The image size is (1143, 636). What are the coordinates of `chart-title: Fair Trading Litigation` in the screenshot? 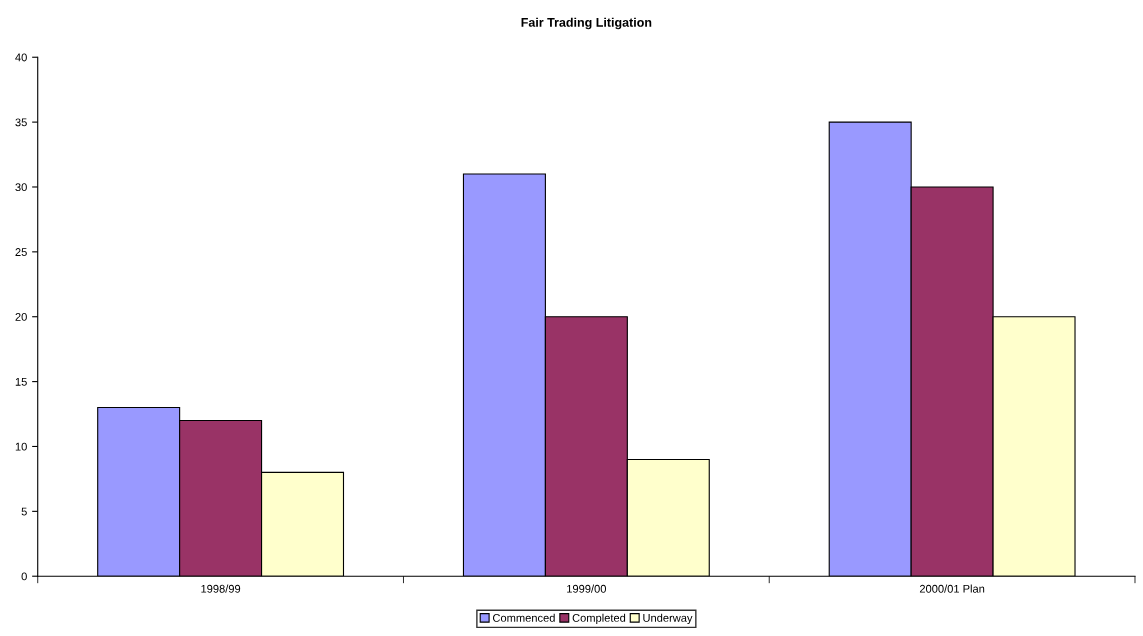 It's located at (586, 23).